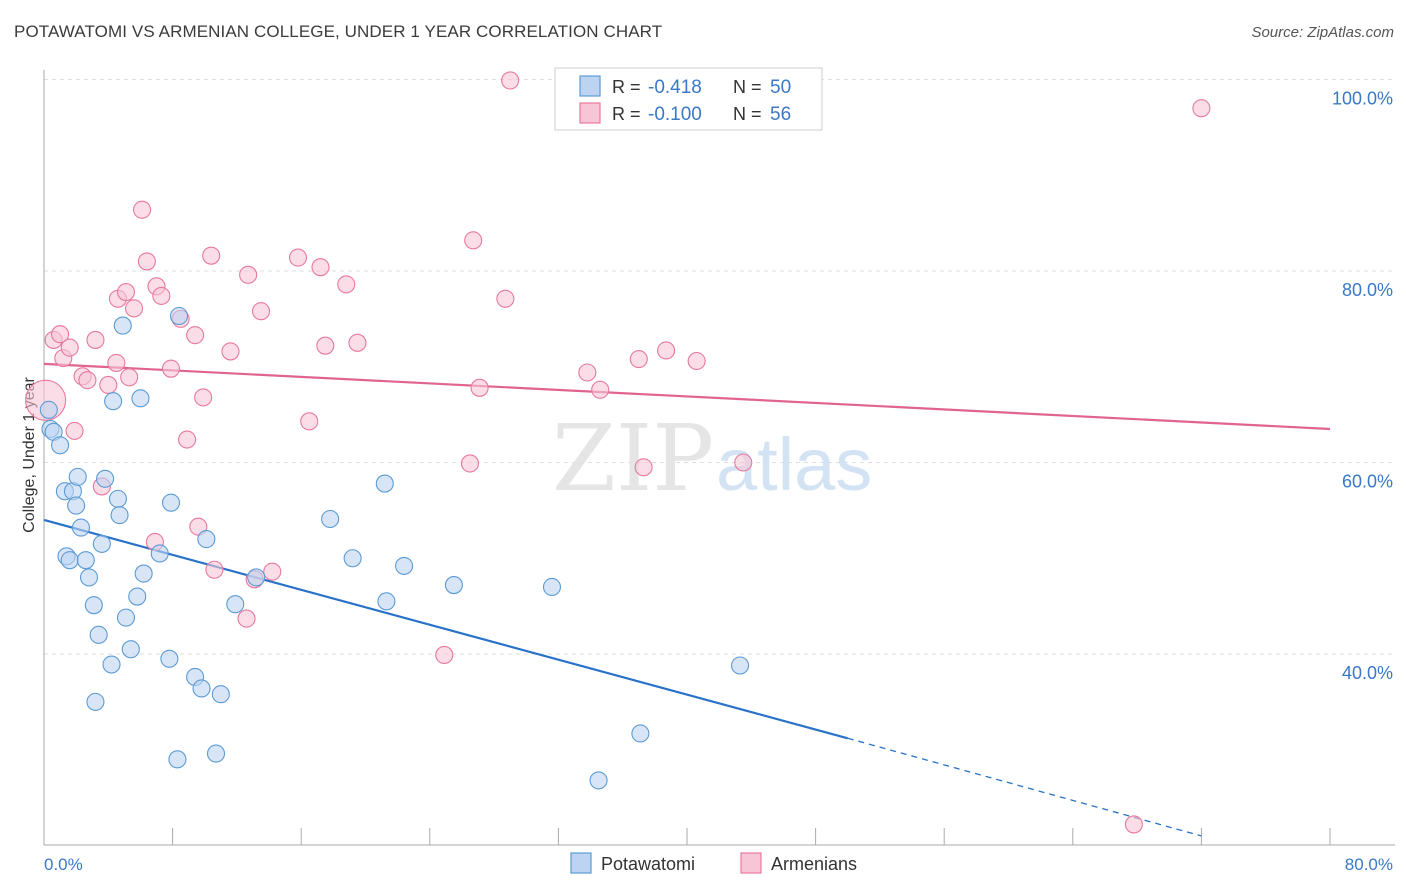 The height and width of the screenshot is (892, 1406). What do you see at coordinates (446, 629) in the screenshot?
I see `trend-line-potawatomi` at bounding box center [446, 629].